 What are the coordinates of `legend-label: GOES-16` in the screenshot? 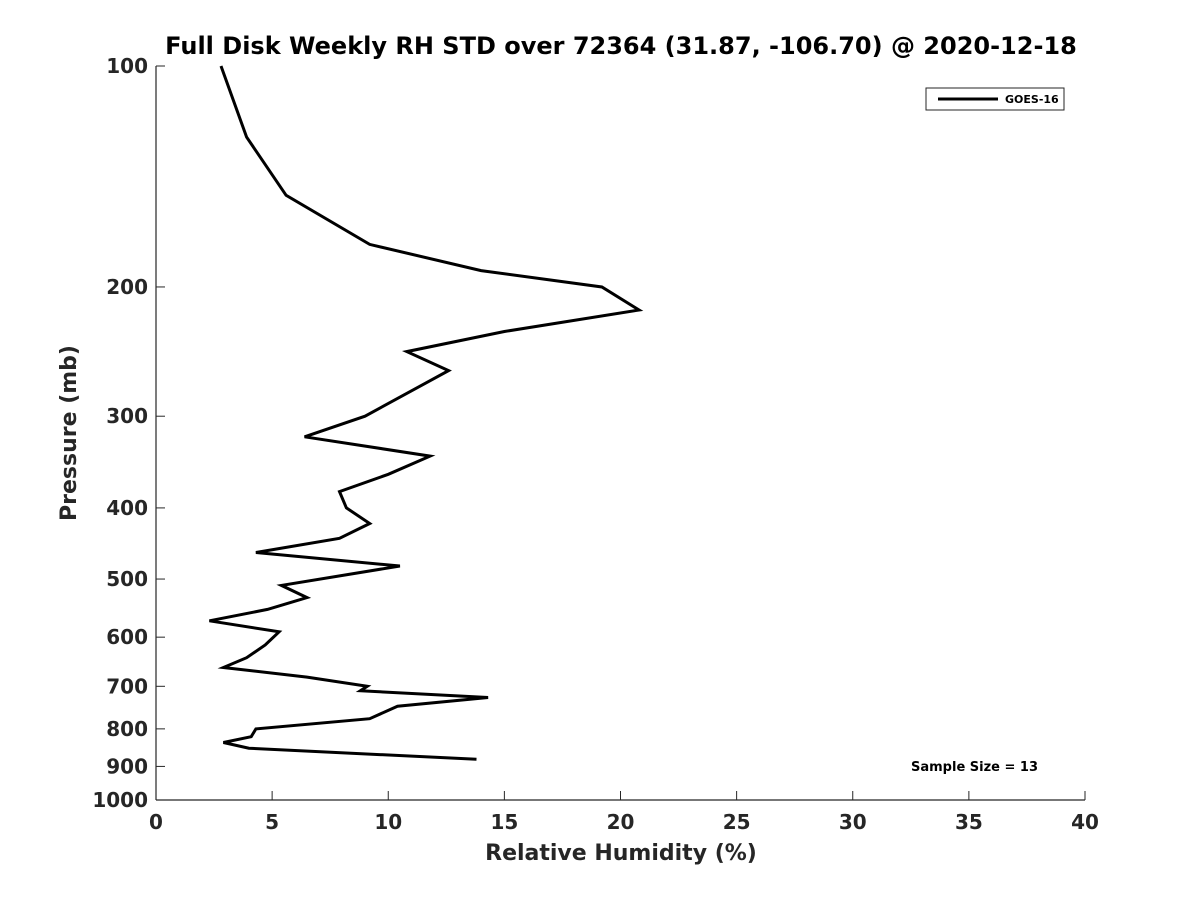 It's located at (1032, 99).